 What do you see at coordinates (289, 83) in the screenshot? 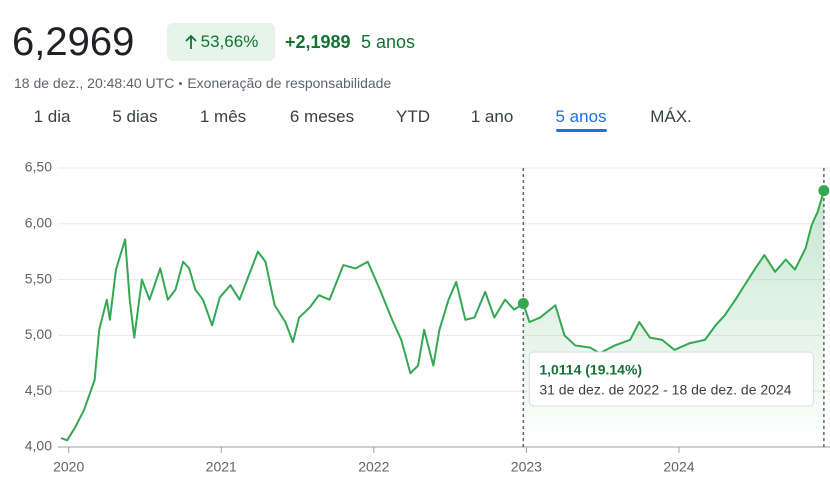
I see `disclaimer-link: Exoneração de responsabilidade` at bounding box center [289, 83].